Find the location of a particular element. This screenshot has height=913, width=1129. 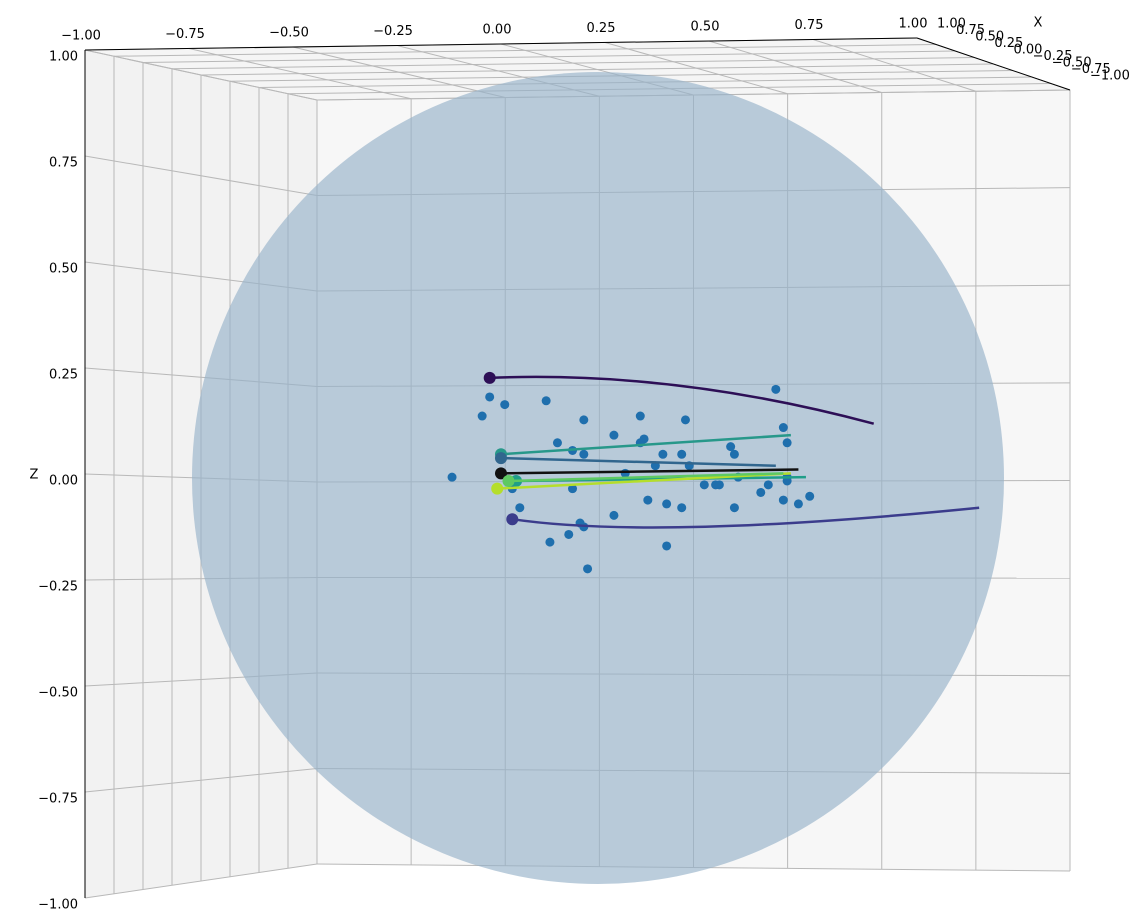

x-axis-label: X is located at coordinates (1038, 23).